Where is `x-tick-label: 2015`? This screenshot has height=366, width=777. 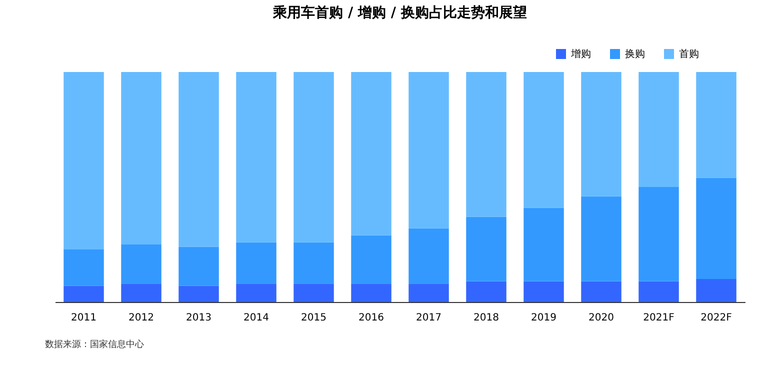
x-tick-label: 2015 is located at coordinates (313, 318).